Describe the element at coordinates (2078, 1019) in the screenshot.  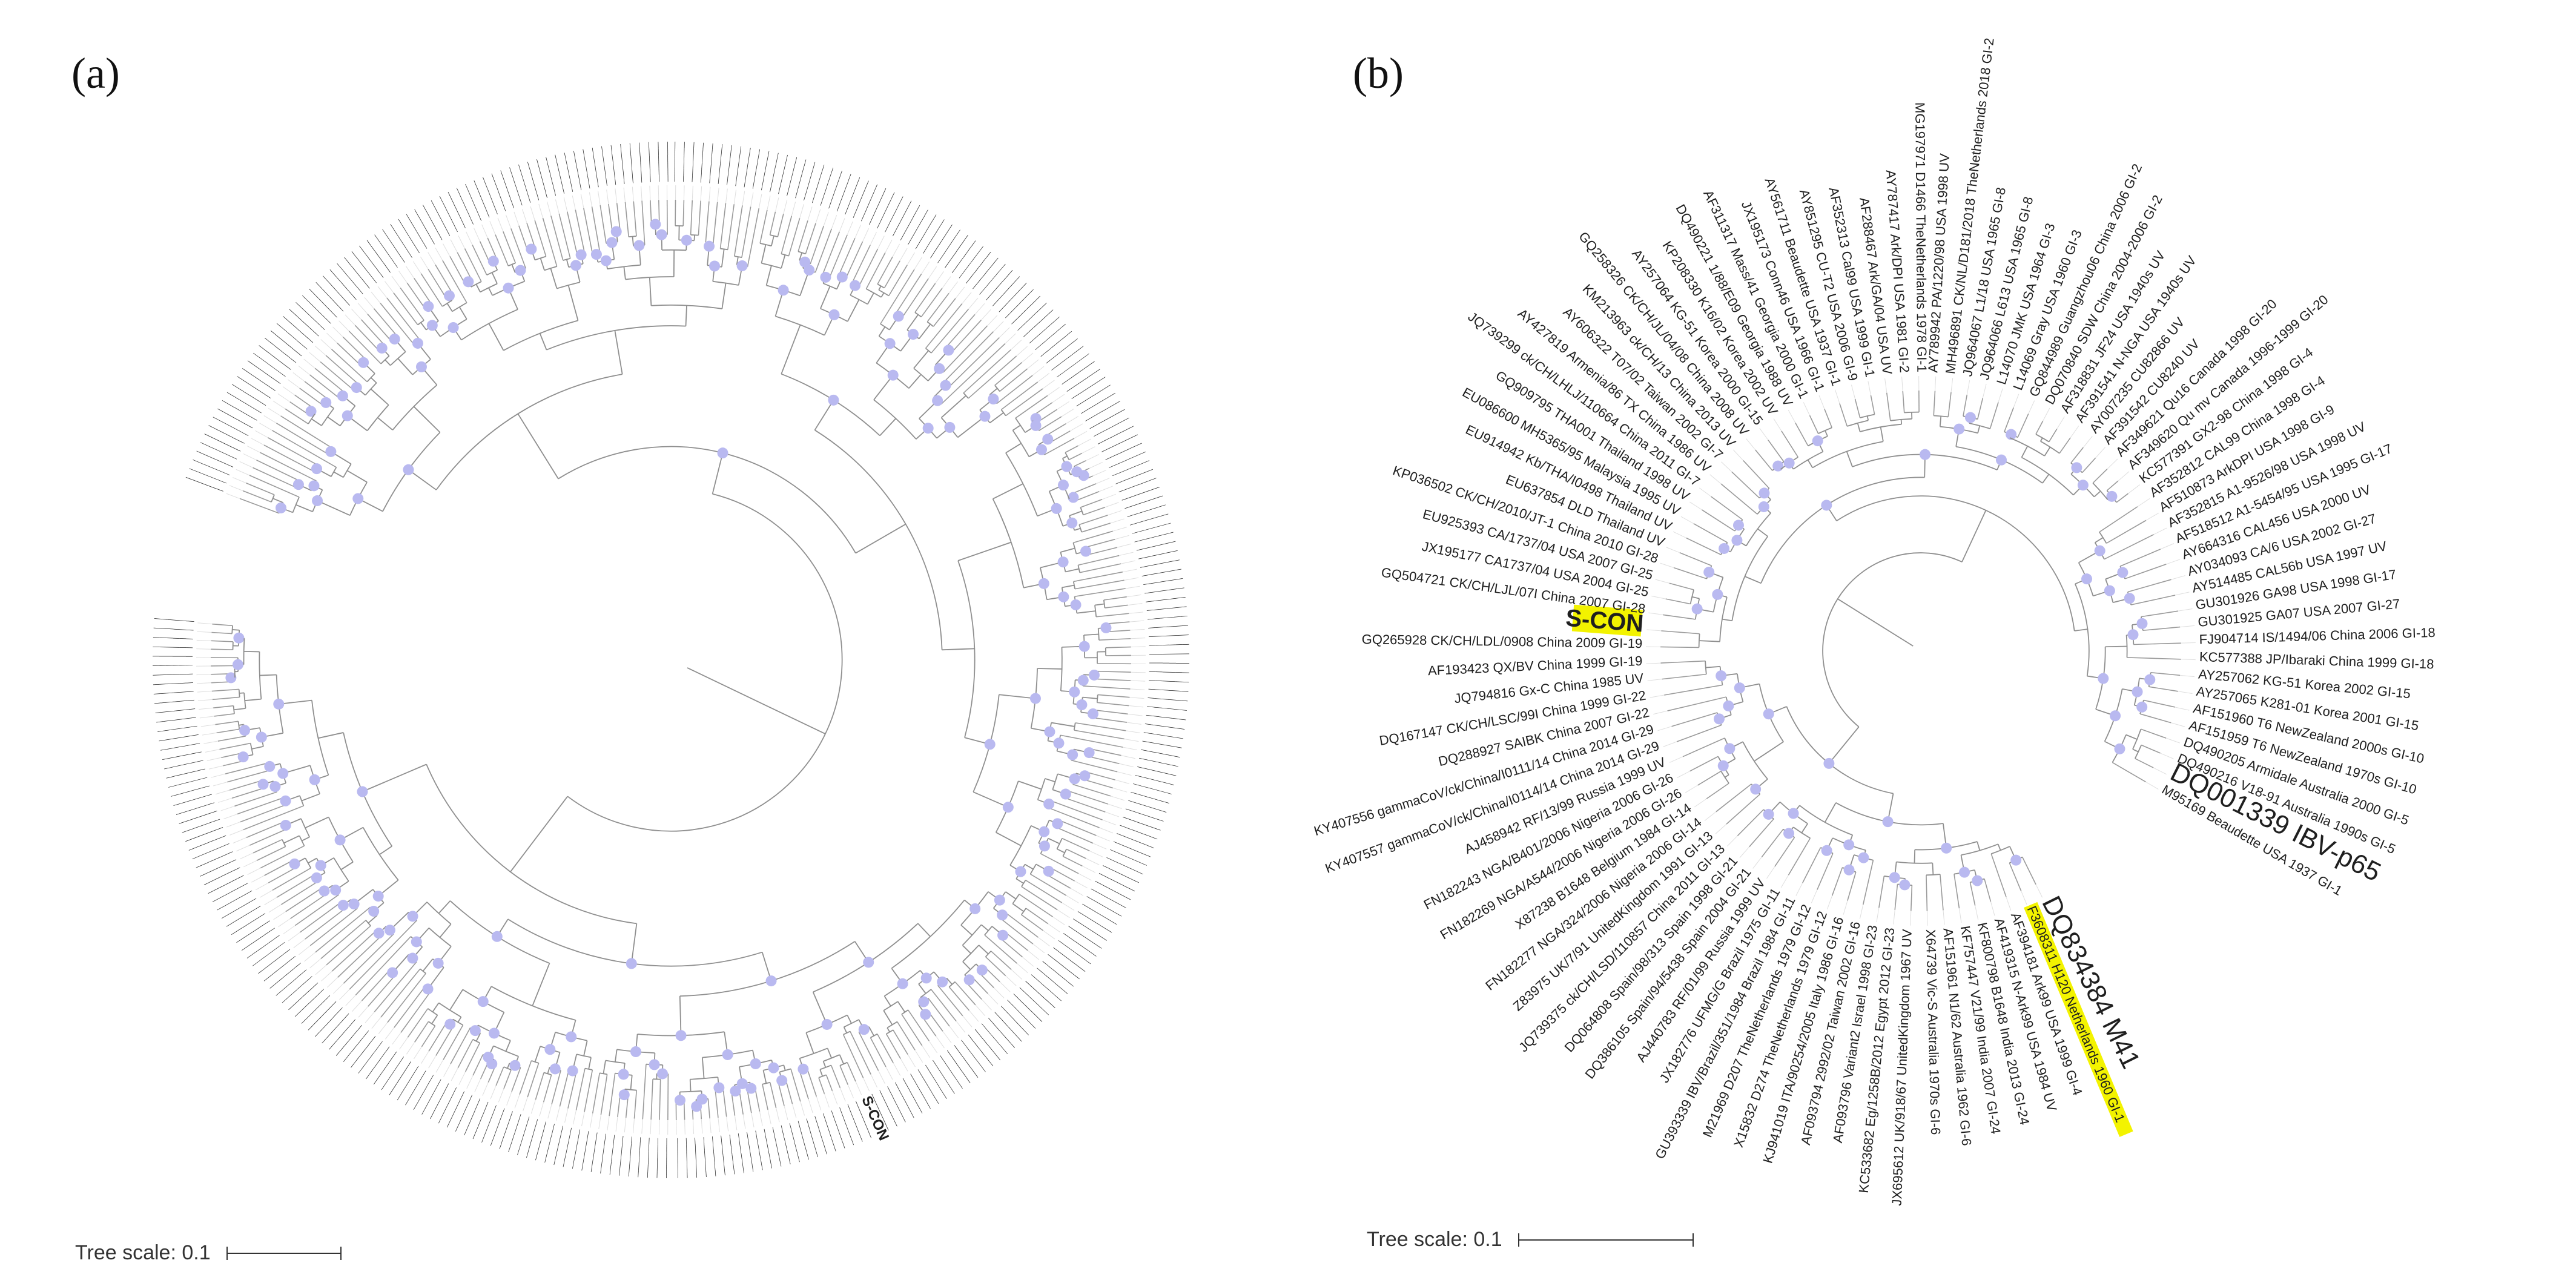
I see `panel-b-label-highlight` at that location.